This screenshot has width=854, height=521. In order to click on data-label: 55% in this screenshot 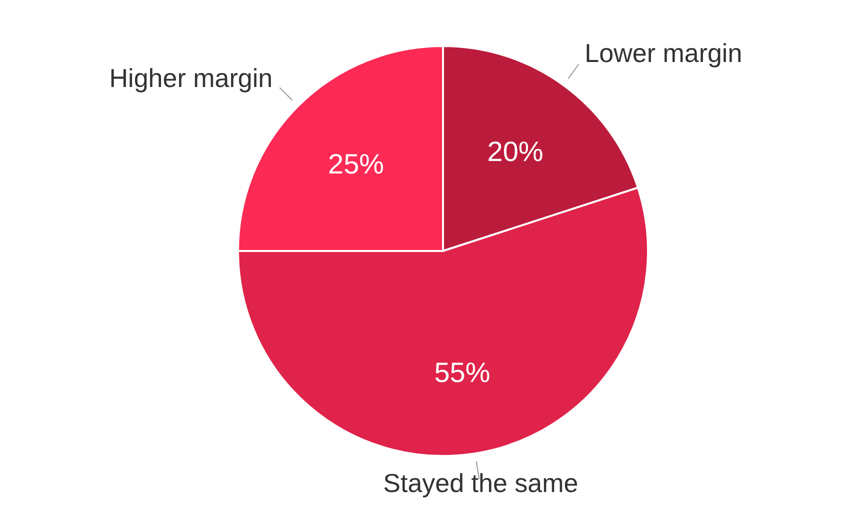, I will do `click(462, 372)`.